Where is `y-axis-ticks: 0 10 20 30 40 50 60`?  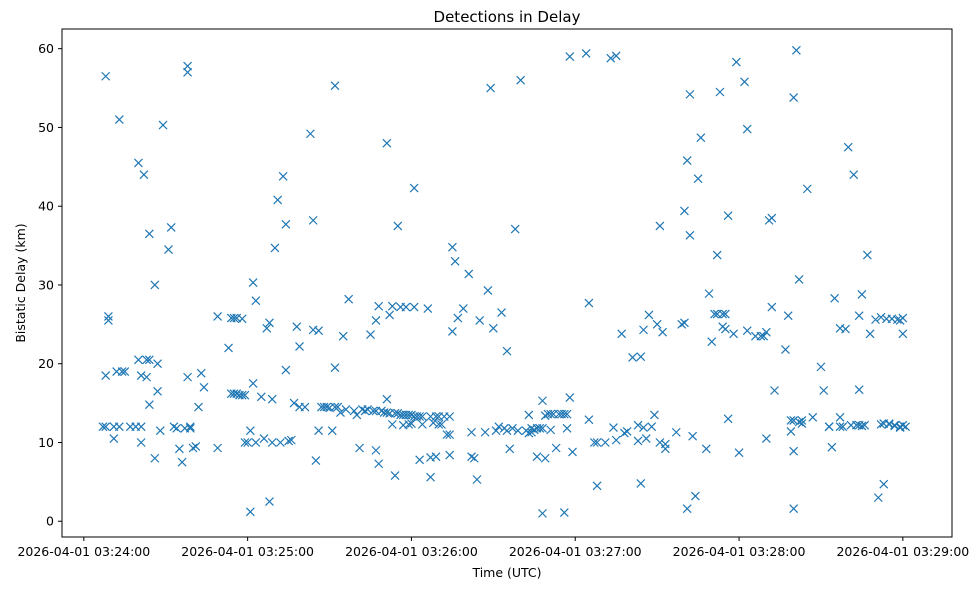
y-axis-ticks: 0 10 20 30 40 50 60 is located at coordinates (50, 285).